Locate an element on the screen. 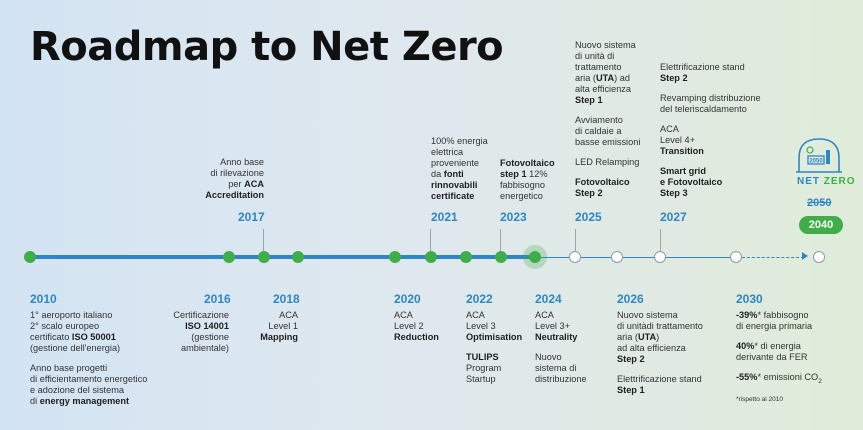 The width and height of the screenshot is (863, 430). year-2026: 2026 is located at coordinates (630, 299).